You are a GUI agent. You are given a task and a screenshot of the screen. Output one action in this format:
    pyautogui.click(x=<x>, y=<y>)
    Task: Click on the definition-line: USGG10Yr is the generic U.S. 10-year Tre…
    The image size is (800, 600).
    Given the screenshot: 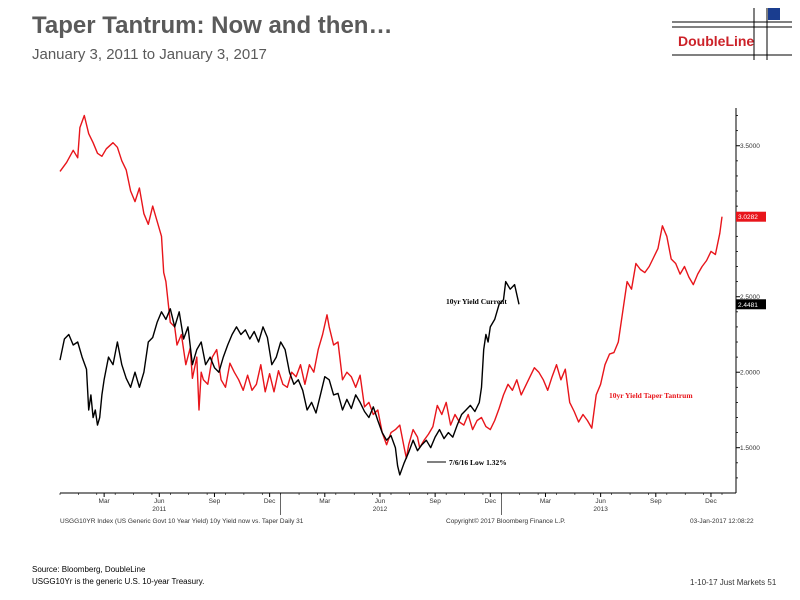 What is the action you would take?
    pyautogui.click(x=118, y=581)
    